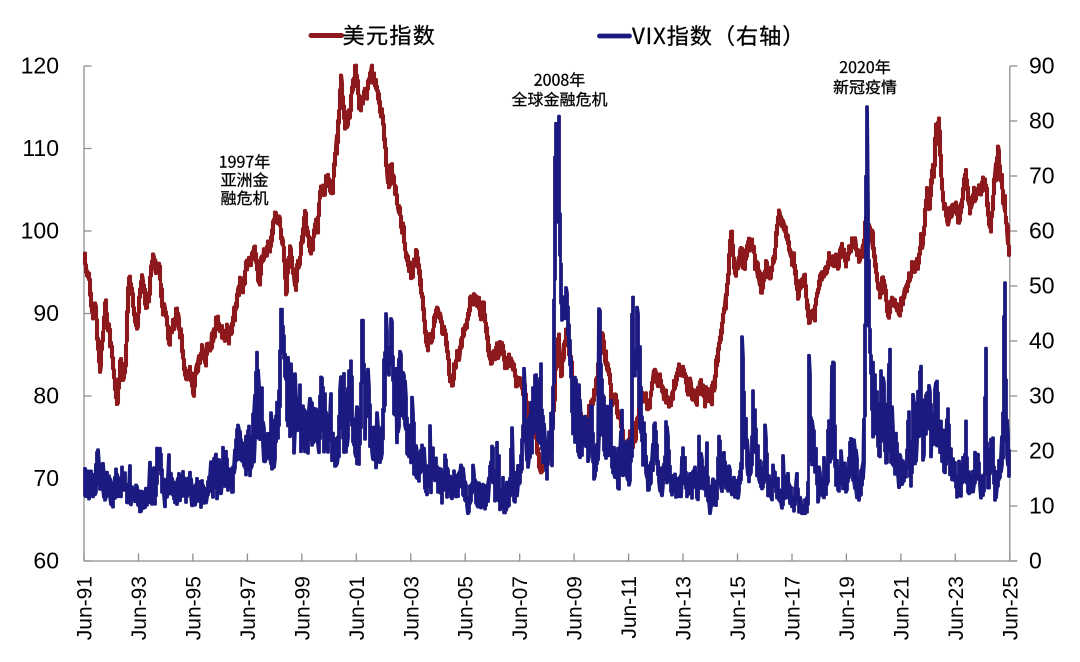  I want to click on svg-text: Jun-15, so click(738, 608).